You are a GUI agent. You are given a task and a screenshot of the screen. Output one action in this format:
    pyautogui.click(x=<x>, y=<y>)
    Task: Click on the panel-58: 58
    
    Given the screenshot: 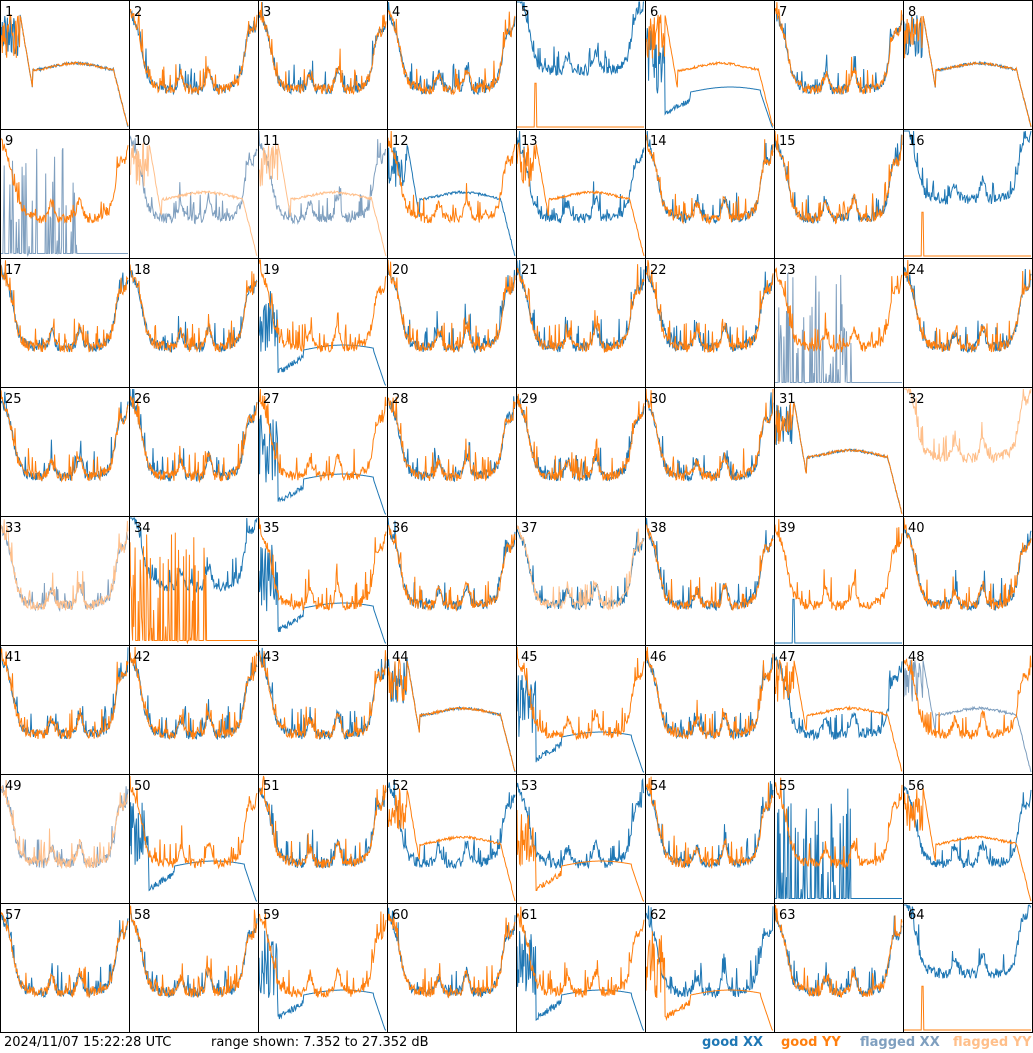 What is the action you would take?
    pyautogui.click(x=193, y=952)
    